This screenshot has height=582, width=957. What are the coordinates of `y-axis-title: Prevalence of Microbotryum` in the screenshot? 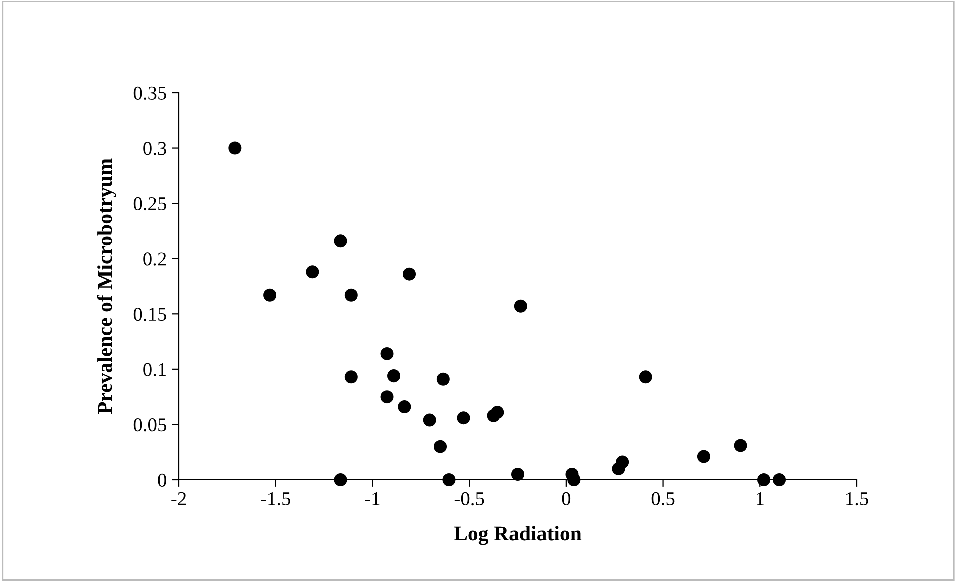 It's located at (106, 286).